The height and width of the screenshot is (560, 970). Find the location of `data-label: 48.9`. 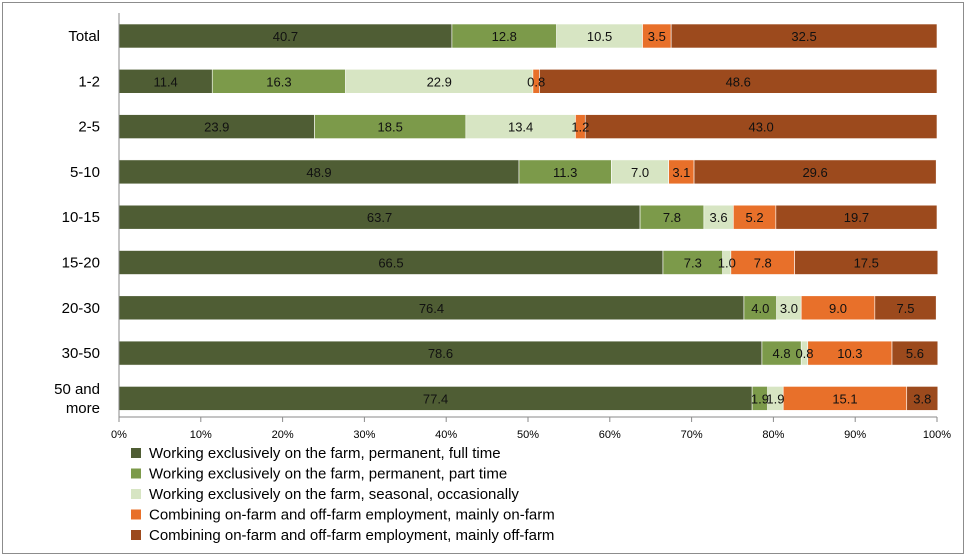

data-label: 48.9 is located at coordinates (318, 172).